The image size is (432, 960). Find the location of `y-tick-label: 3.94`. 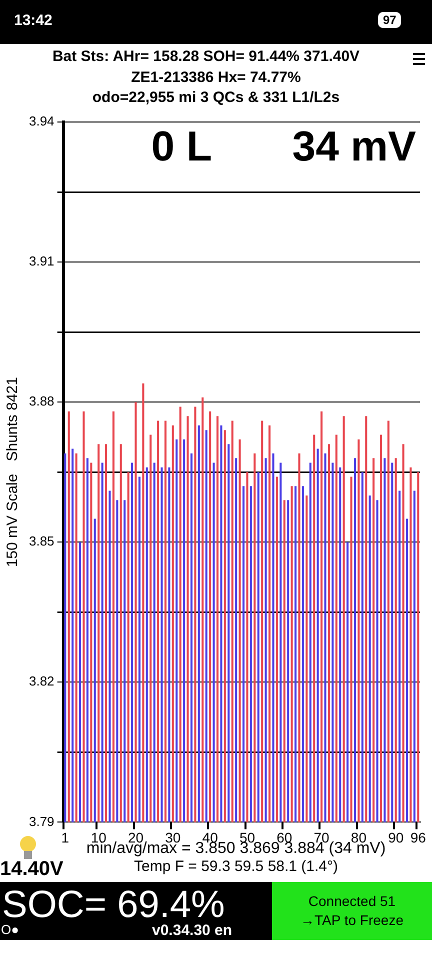

y-tick-label: 3.94 is located at coordinates (41, 121).